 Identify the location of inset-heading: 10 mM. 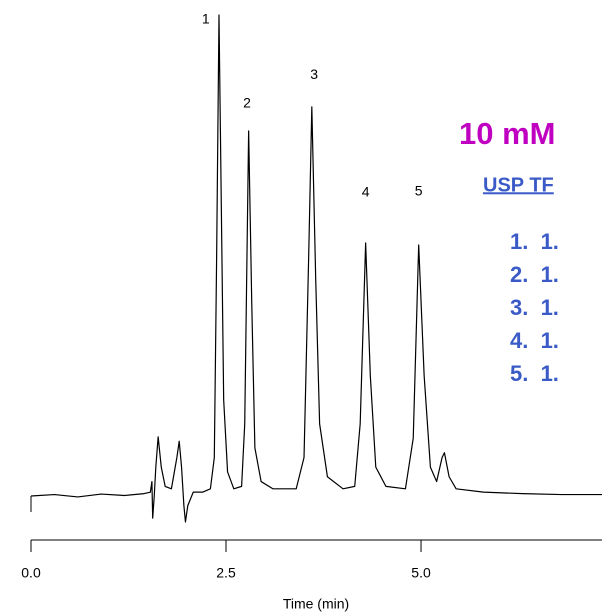
(507, 133).